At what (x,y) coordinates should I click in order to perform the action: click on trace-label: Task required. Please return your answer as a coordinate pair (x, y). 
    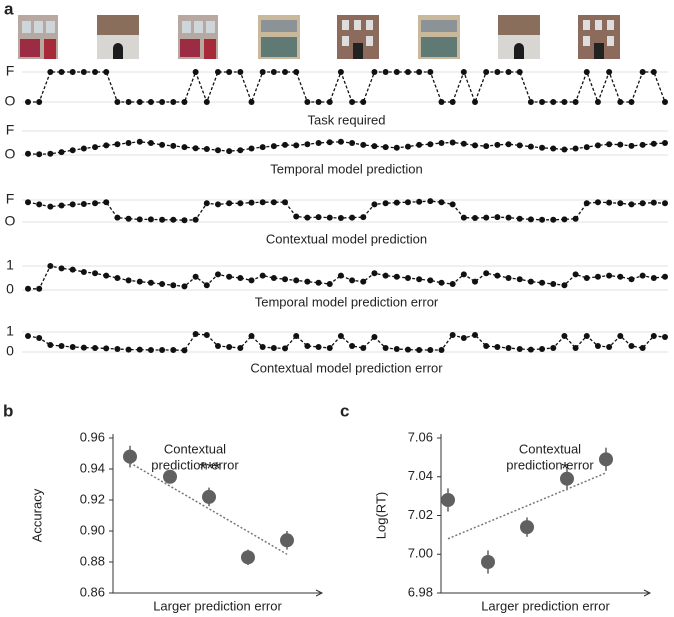
    Looking at the image, I should click on (346, 119).